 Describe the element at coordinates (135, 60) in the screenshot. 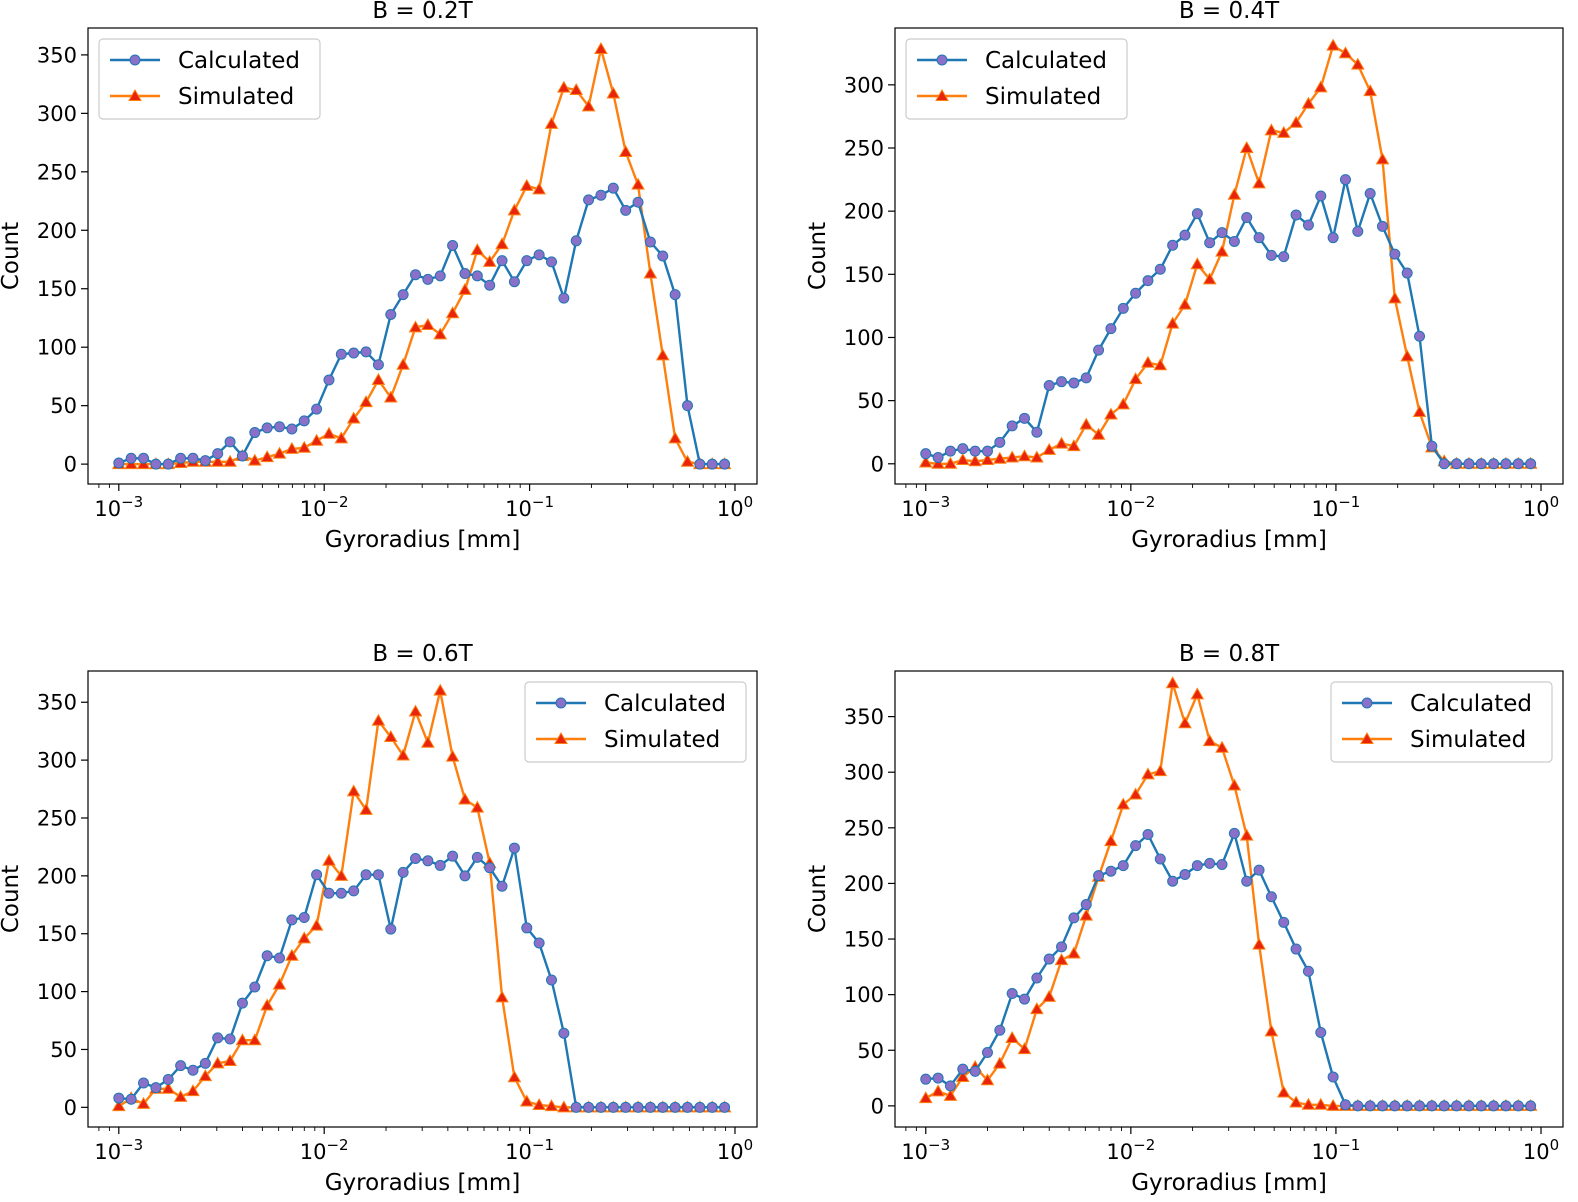

I see `legend-marker-calculated` at that location.